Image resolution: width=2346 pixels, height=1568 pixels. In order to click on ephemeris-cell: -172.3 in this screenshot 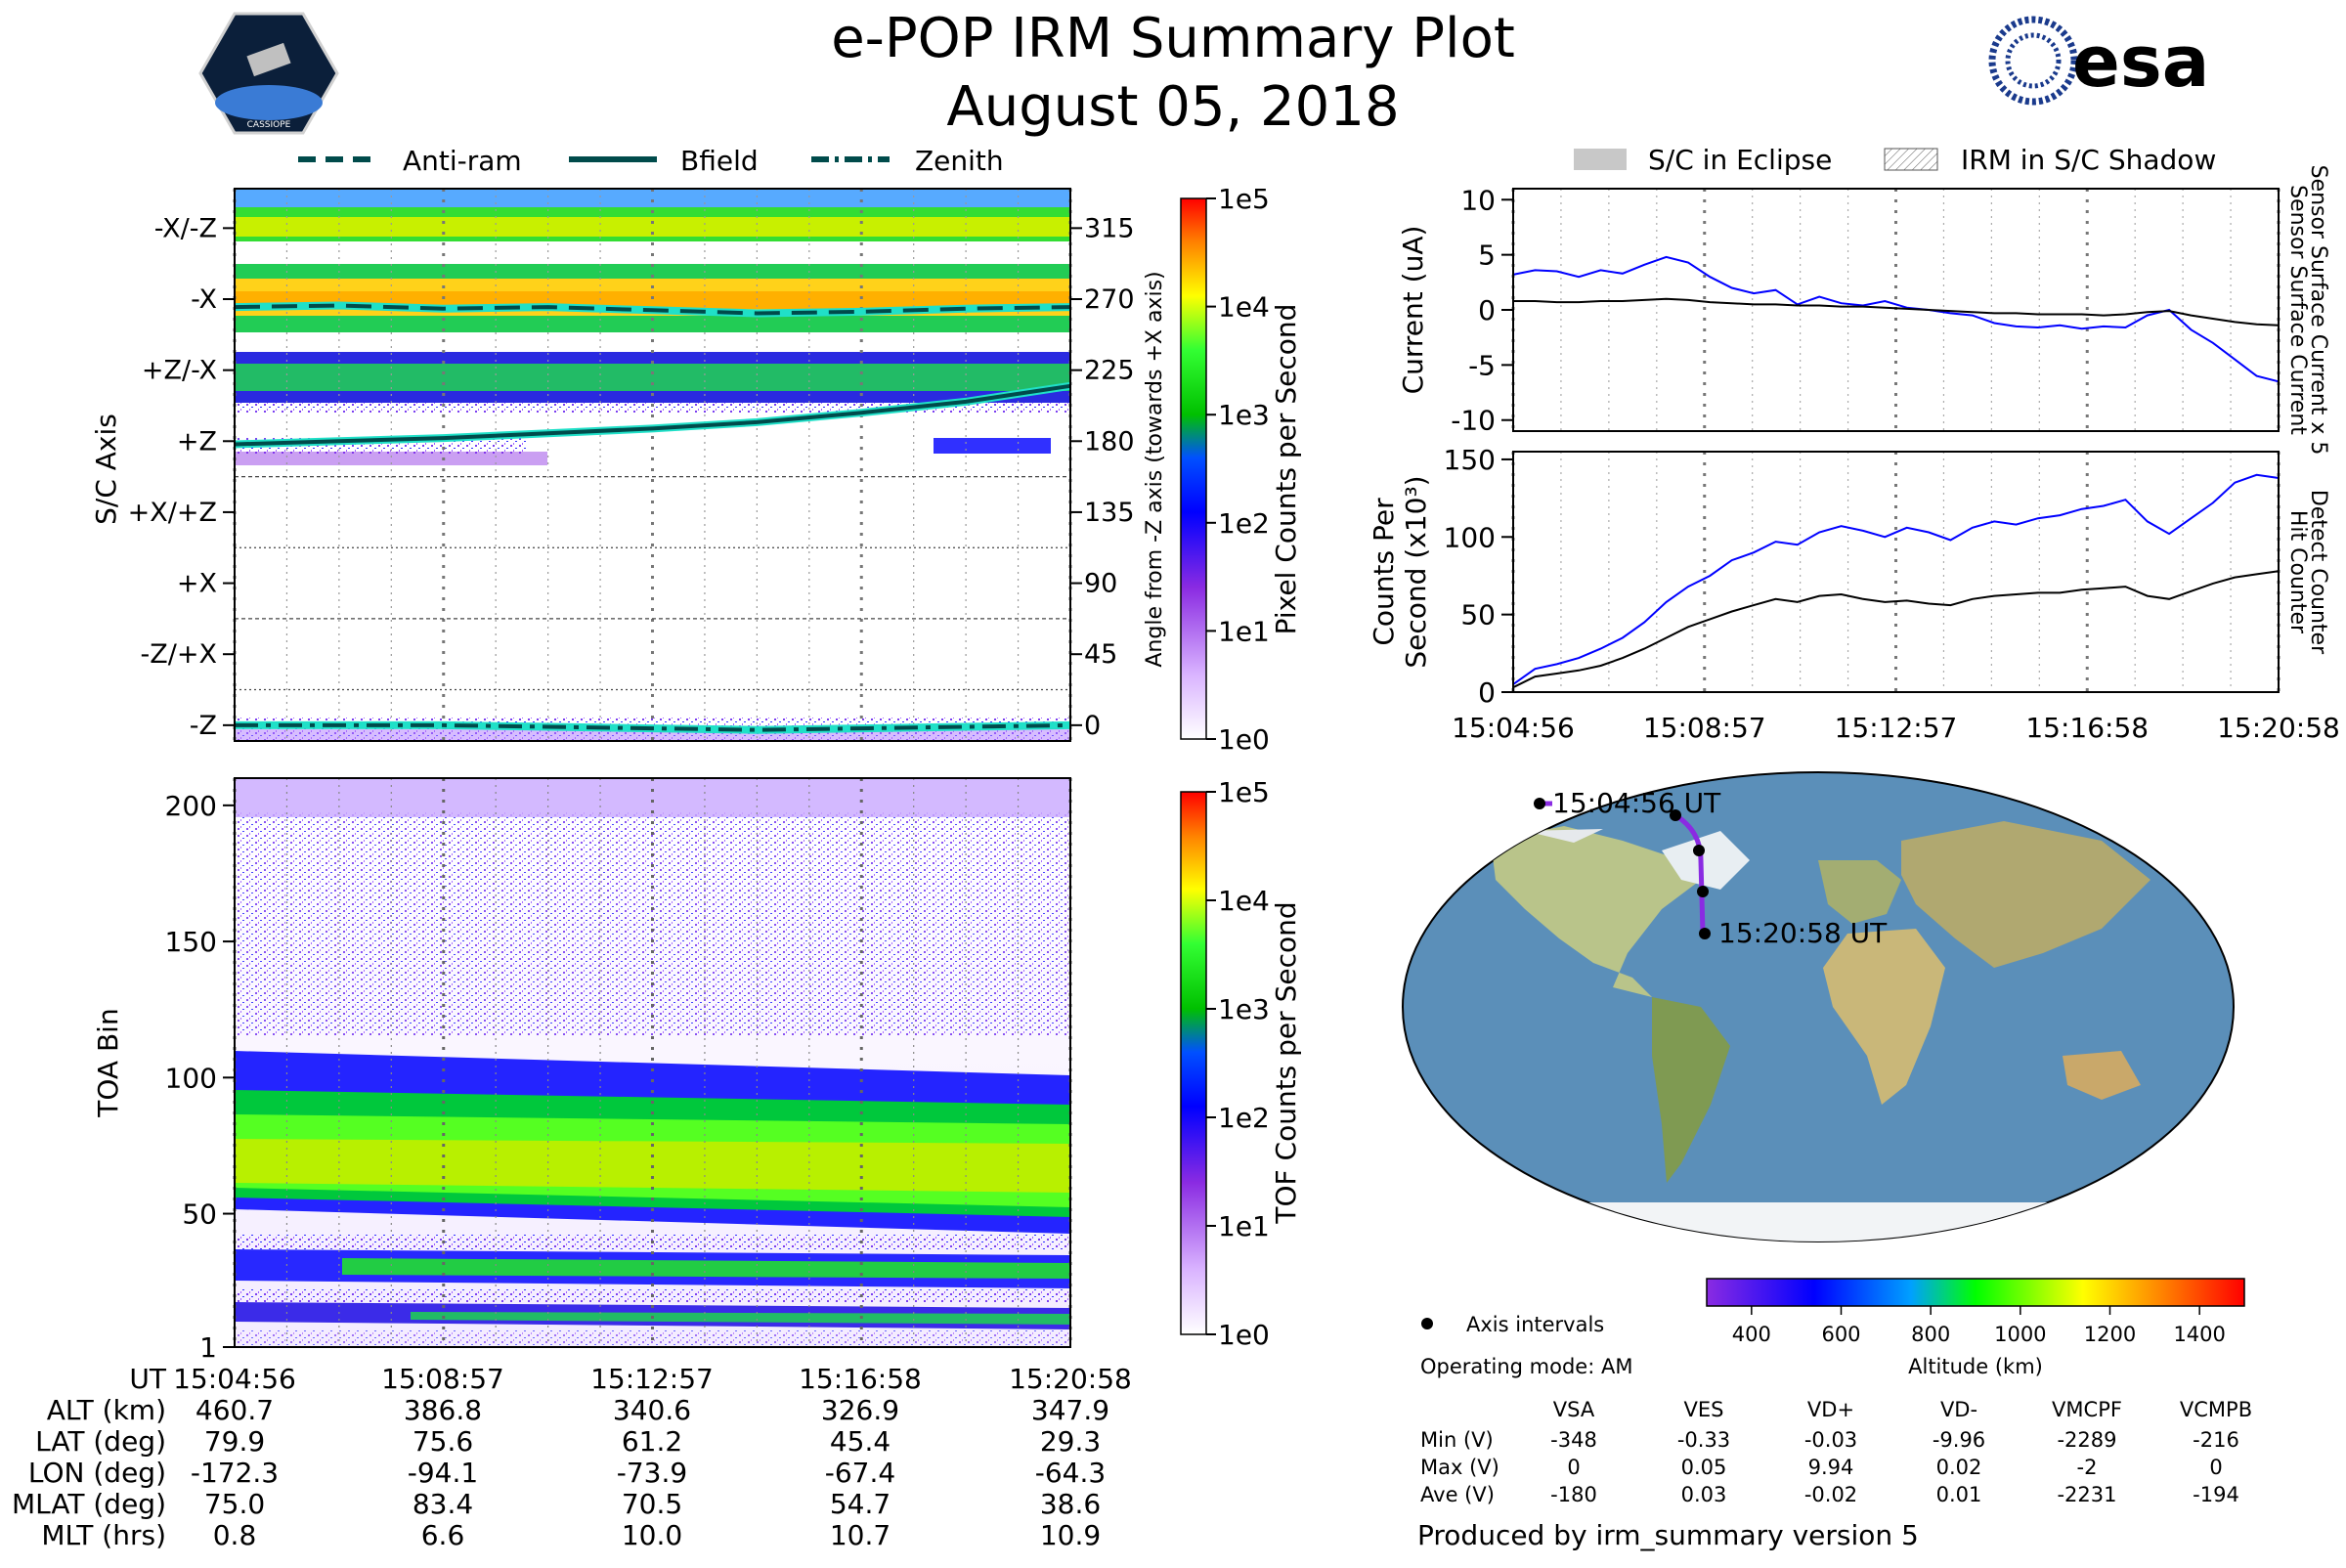, I will do `click(235, 1473)`.